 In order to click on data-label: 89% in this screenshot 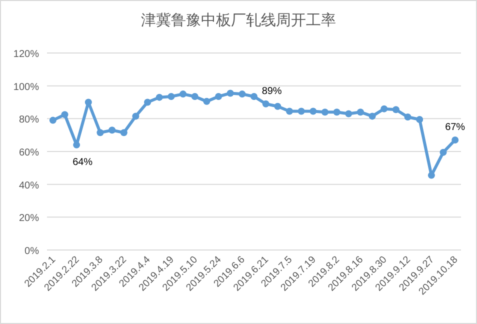, I will do `click(272, 91)`.